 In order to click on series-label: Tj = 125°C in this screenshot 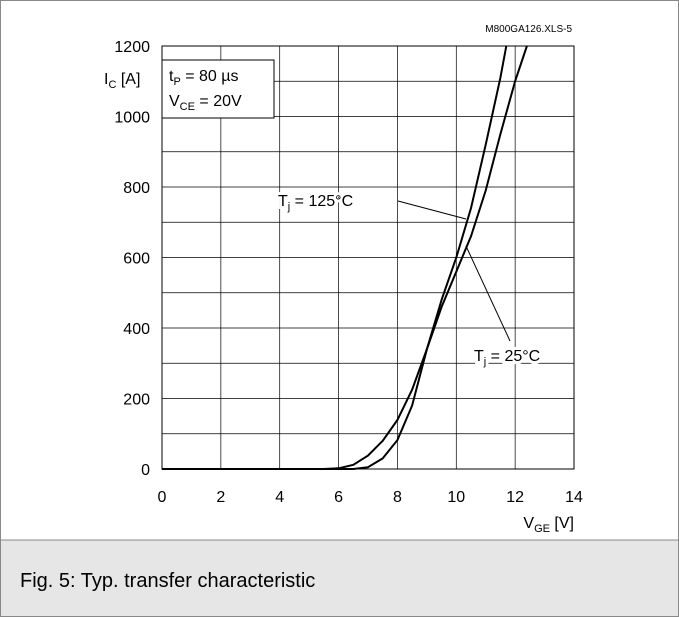, I will do `click(315, 203)`.